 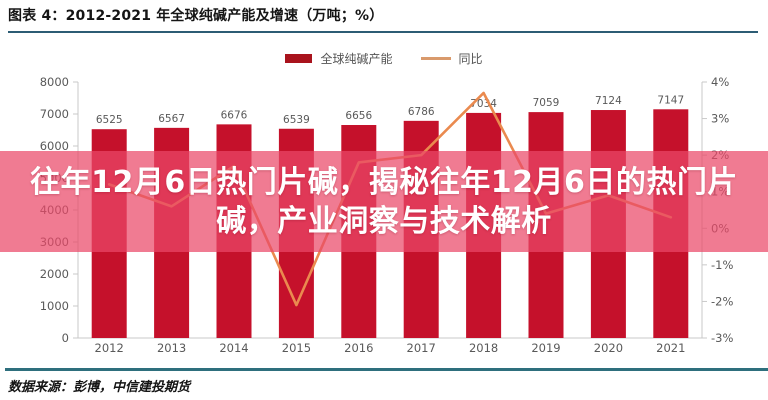 I want to click on overlay-banner-line2: 碱，产业洞察与技术解析, so click(x=384, y=221).